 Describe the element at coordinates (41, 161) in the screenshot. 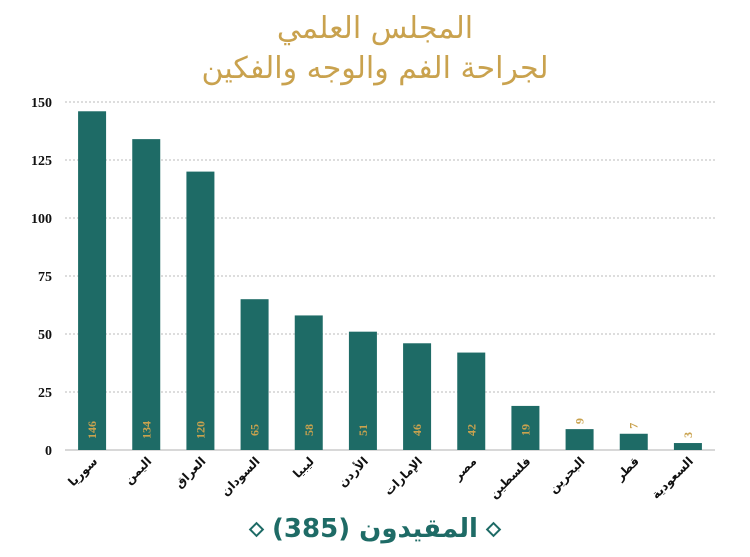

I see `y-tick-label: 125` at that location.